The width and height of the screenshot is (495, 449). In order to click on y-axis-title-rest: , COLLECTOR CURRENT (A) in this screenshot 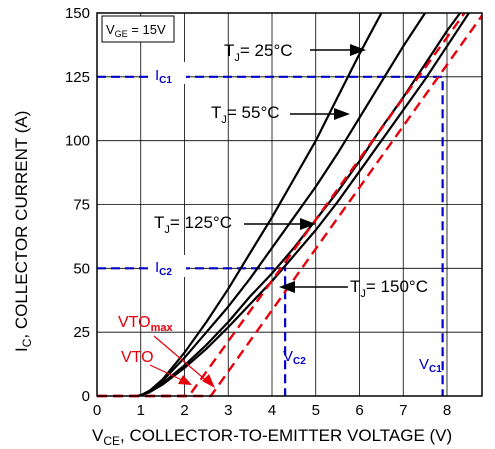, I will do `click(21, 225)`.